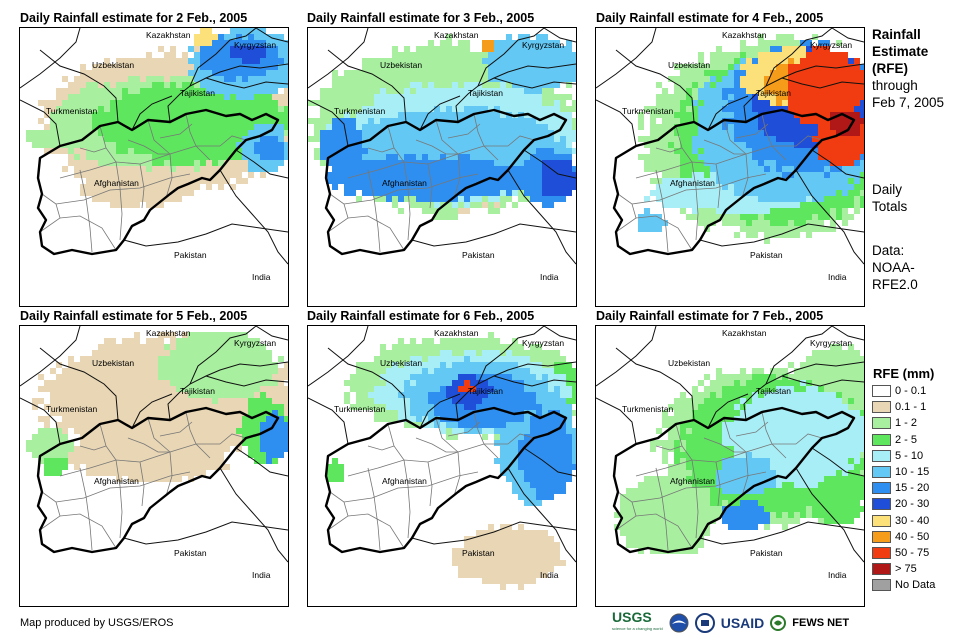 The image size is (975, 642). I want to click on province-boundary, so click(119, 499).